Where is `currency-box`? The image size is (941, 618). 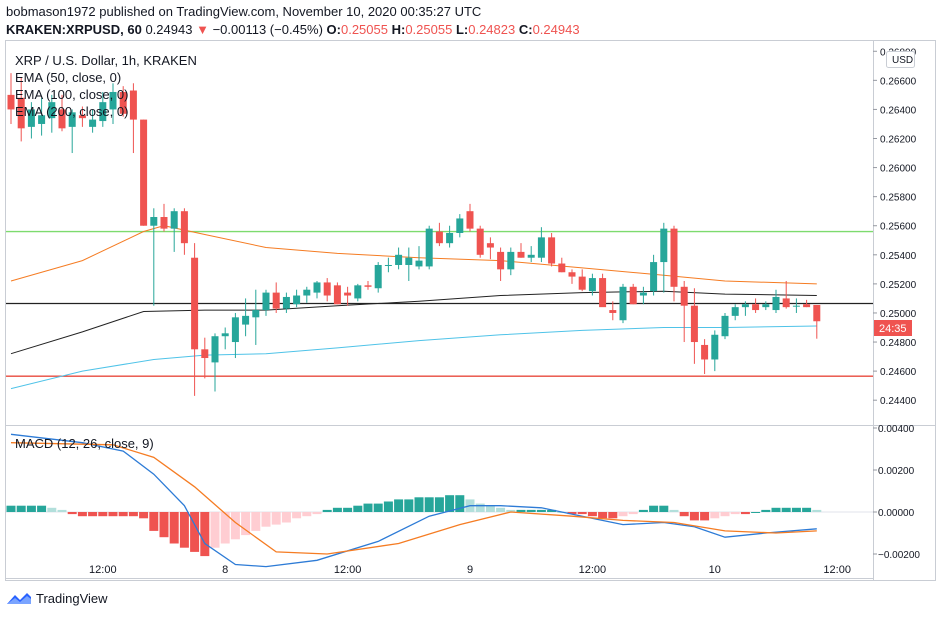 currency-box is located at coordinates (900, 59).